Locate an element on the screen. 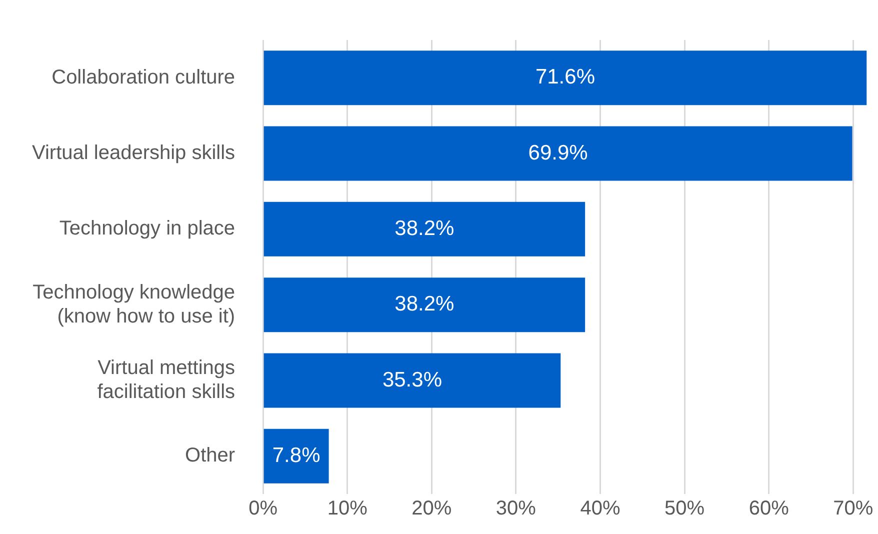 This screenshot has height=534, width=878. data-label: 7.8% is located at coordinates (296, 455).